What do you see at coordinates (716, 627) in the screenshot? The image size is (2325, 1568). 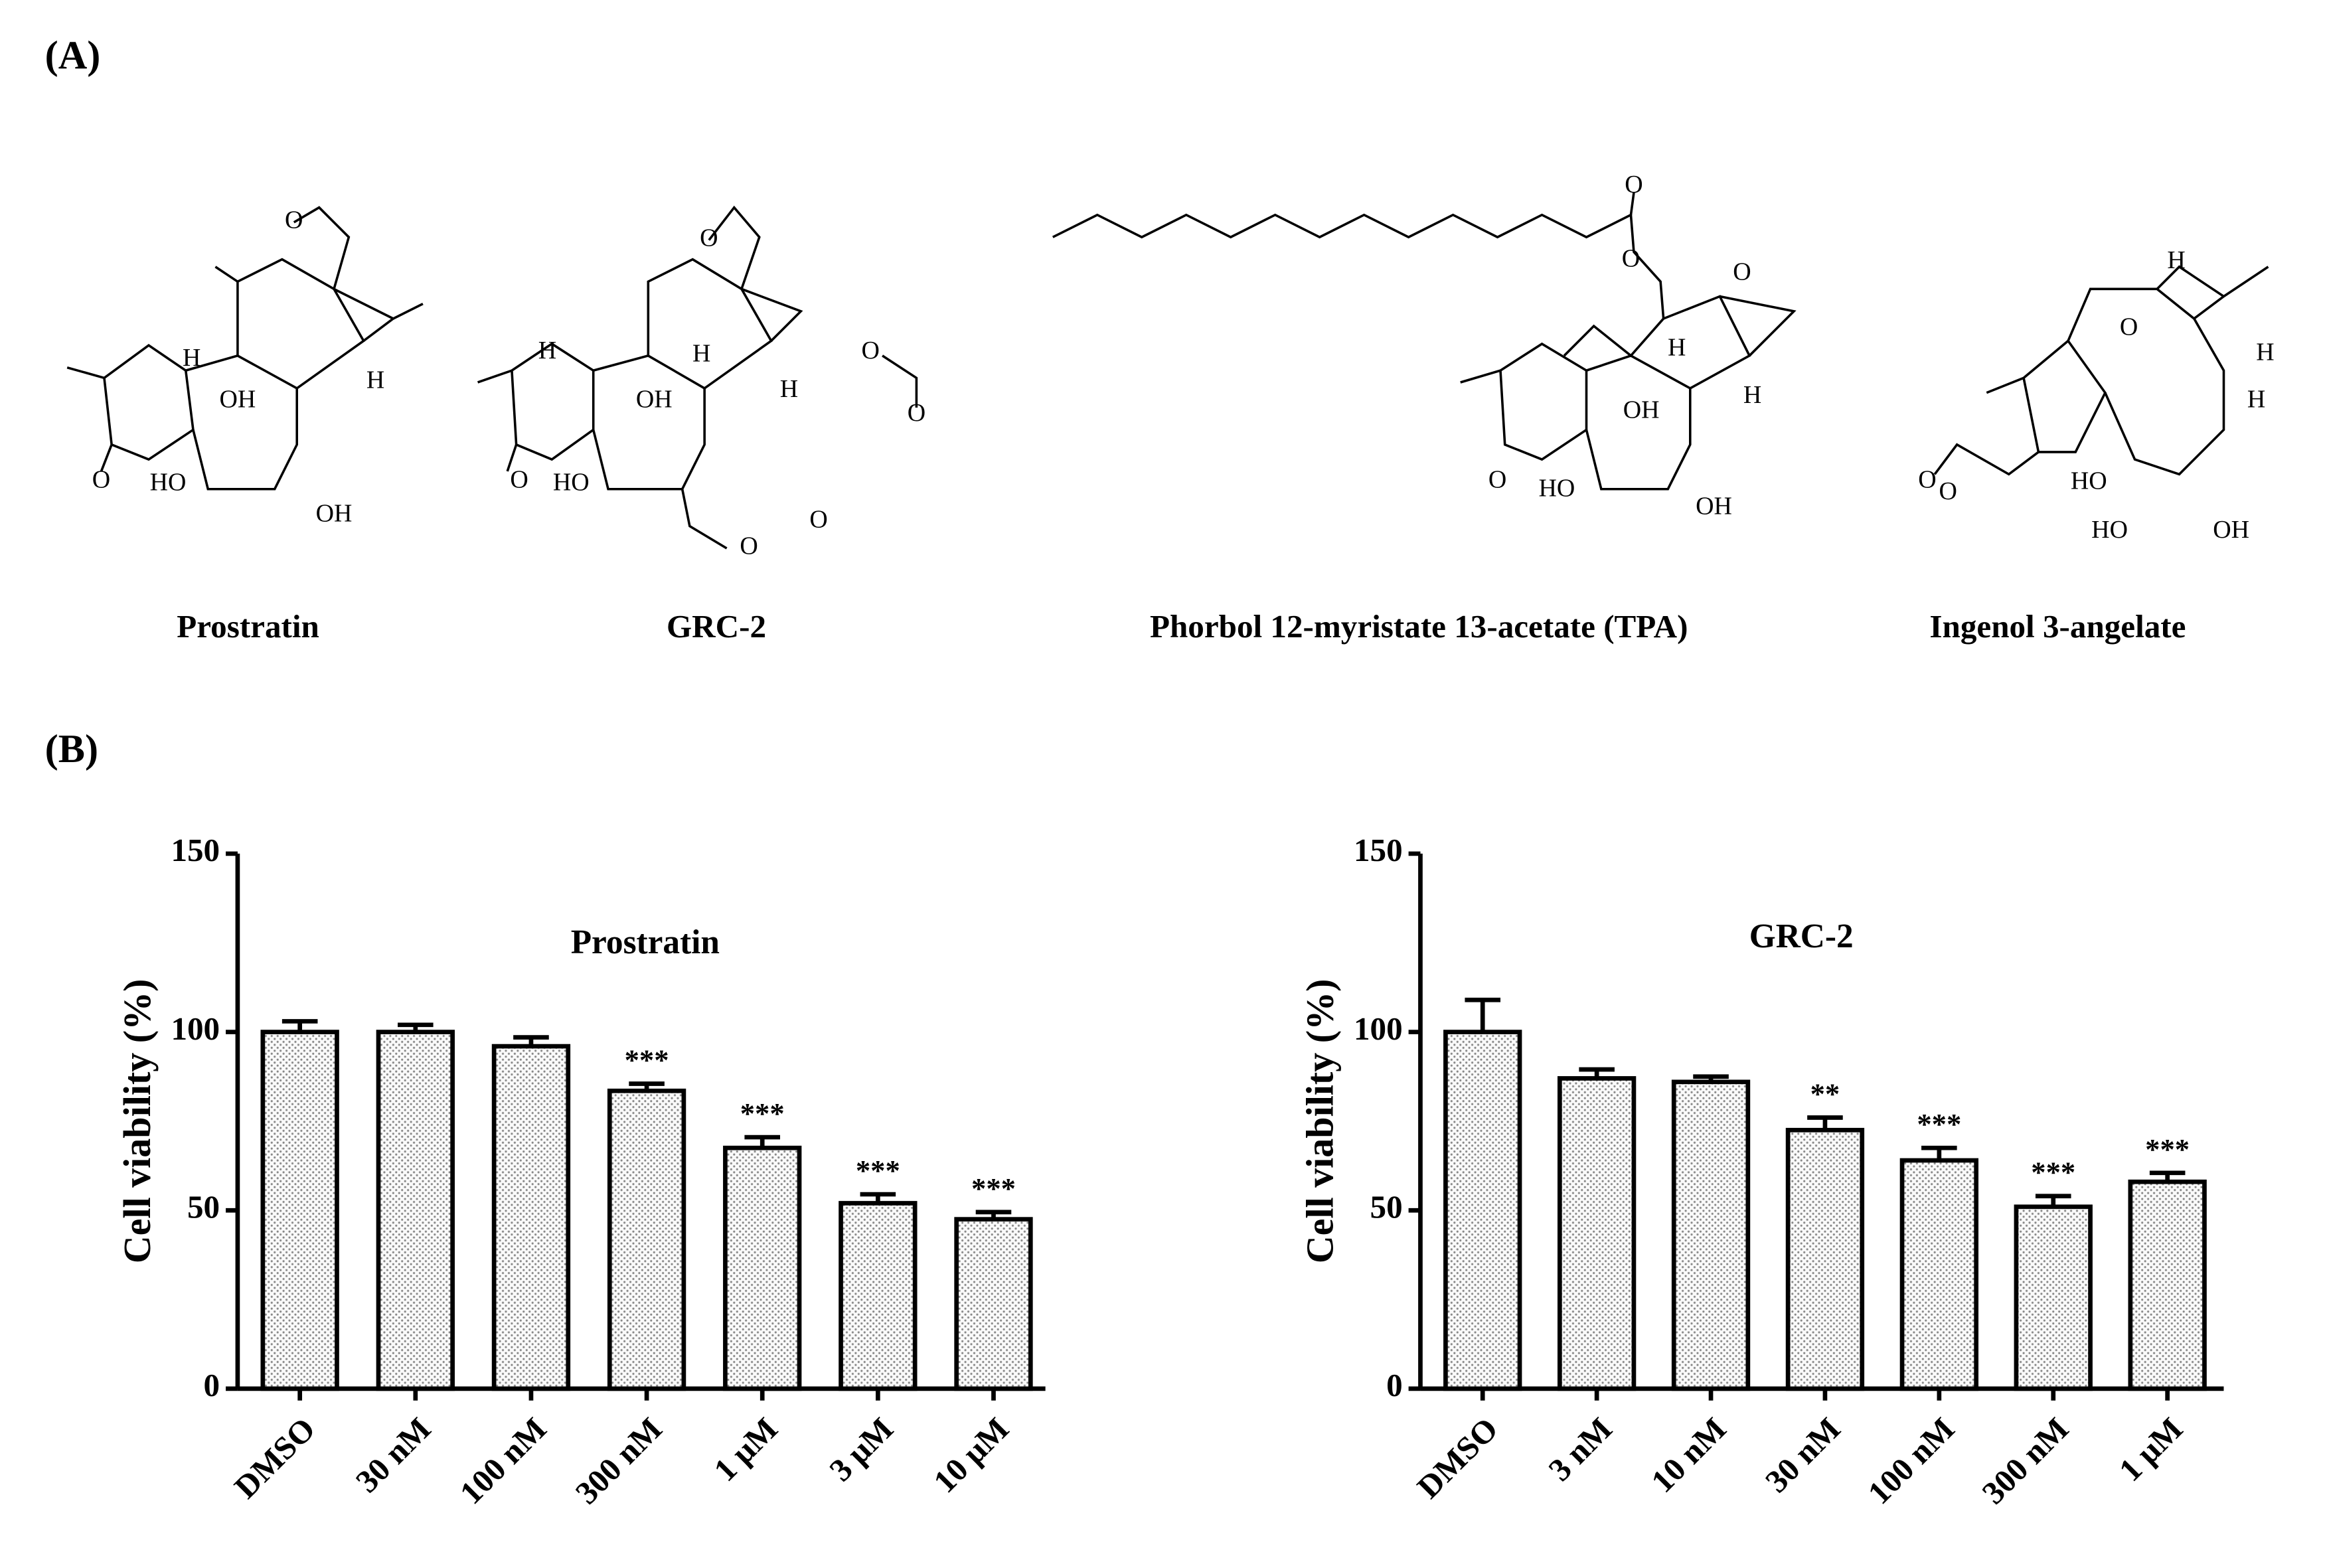 I see `compound-name: GRC-2` at bounding box center [716, 627].